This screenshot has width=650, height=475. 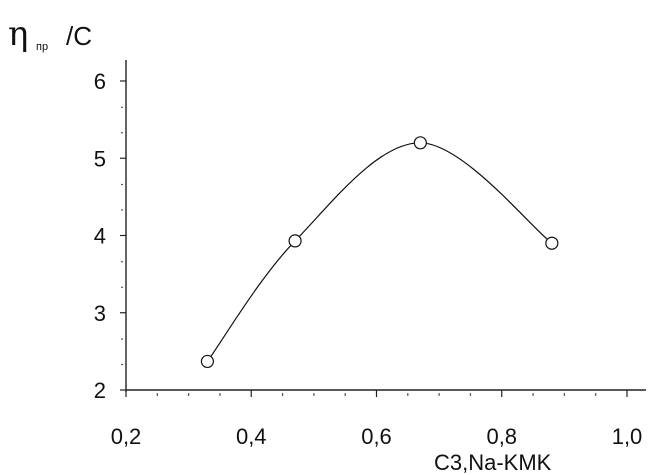 I want to click on x-tick-label: 0,4, so click(x=251, y=436).